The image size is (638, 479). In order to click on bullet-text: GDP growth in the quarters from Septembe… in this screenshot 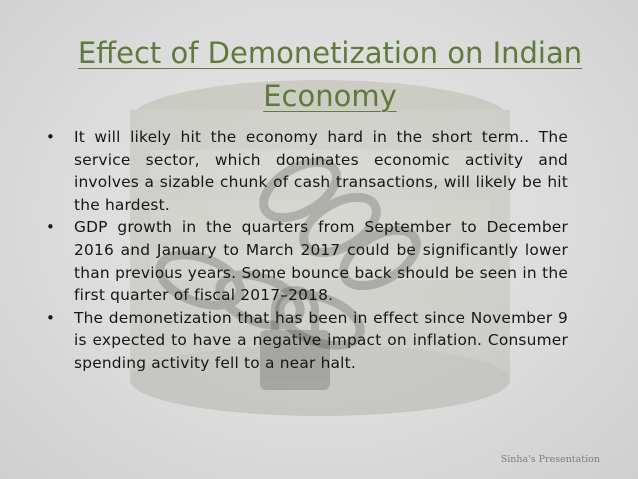, I will do `click(321, 261)`.